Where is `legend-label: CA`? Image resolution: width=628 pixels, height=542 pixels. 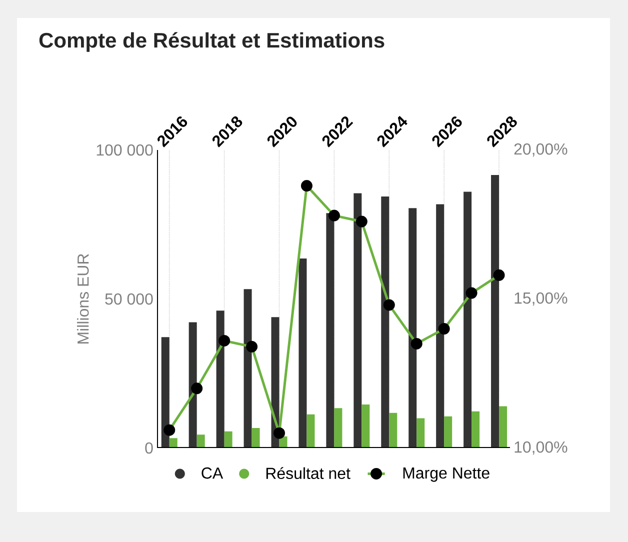
legend-label: CA is located at coordinates (213, 473).